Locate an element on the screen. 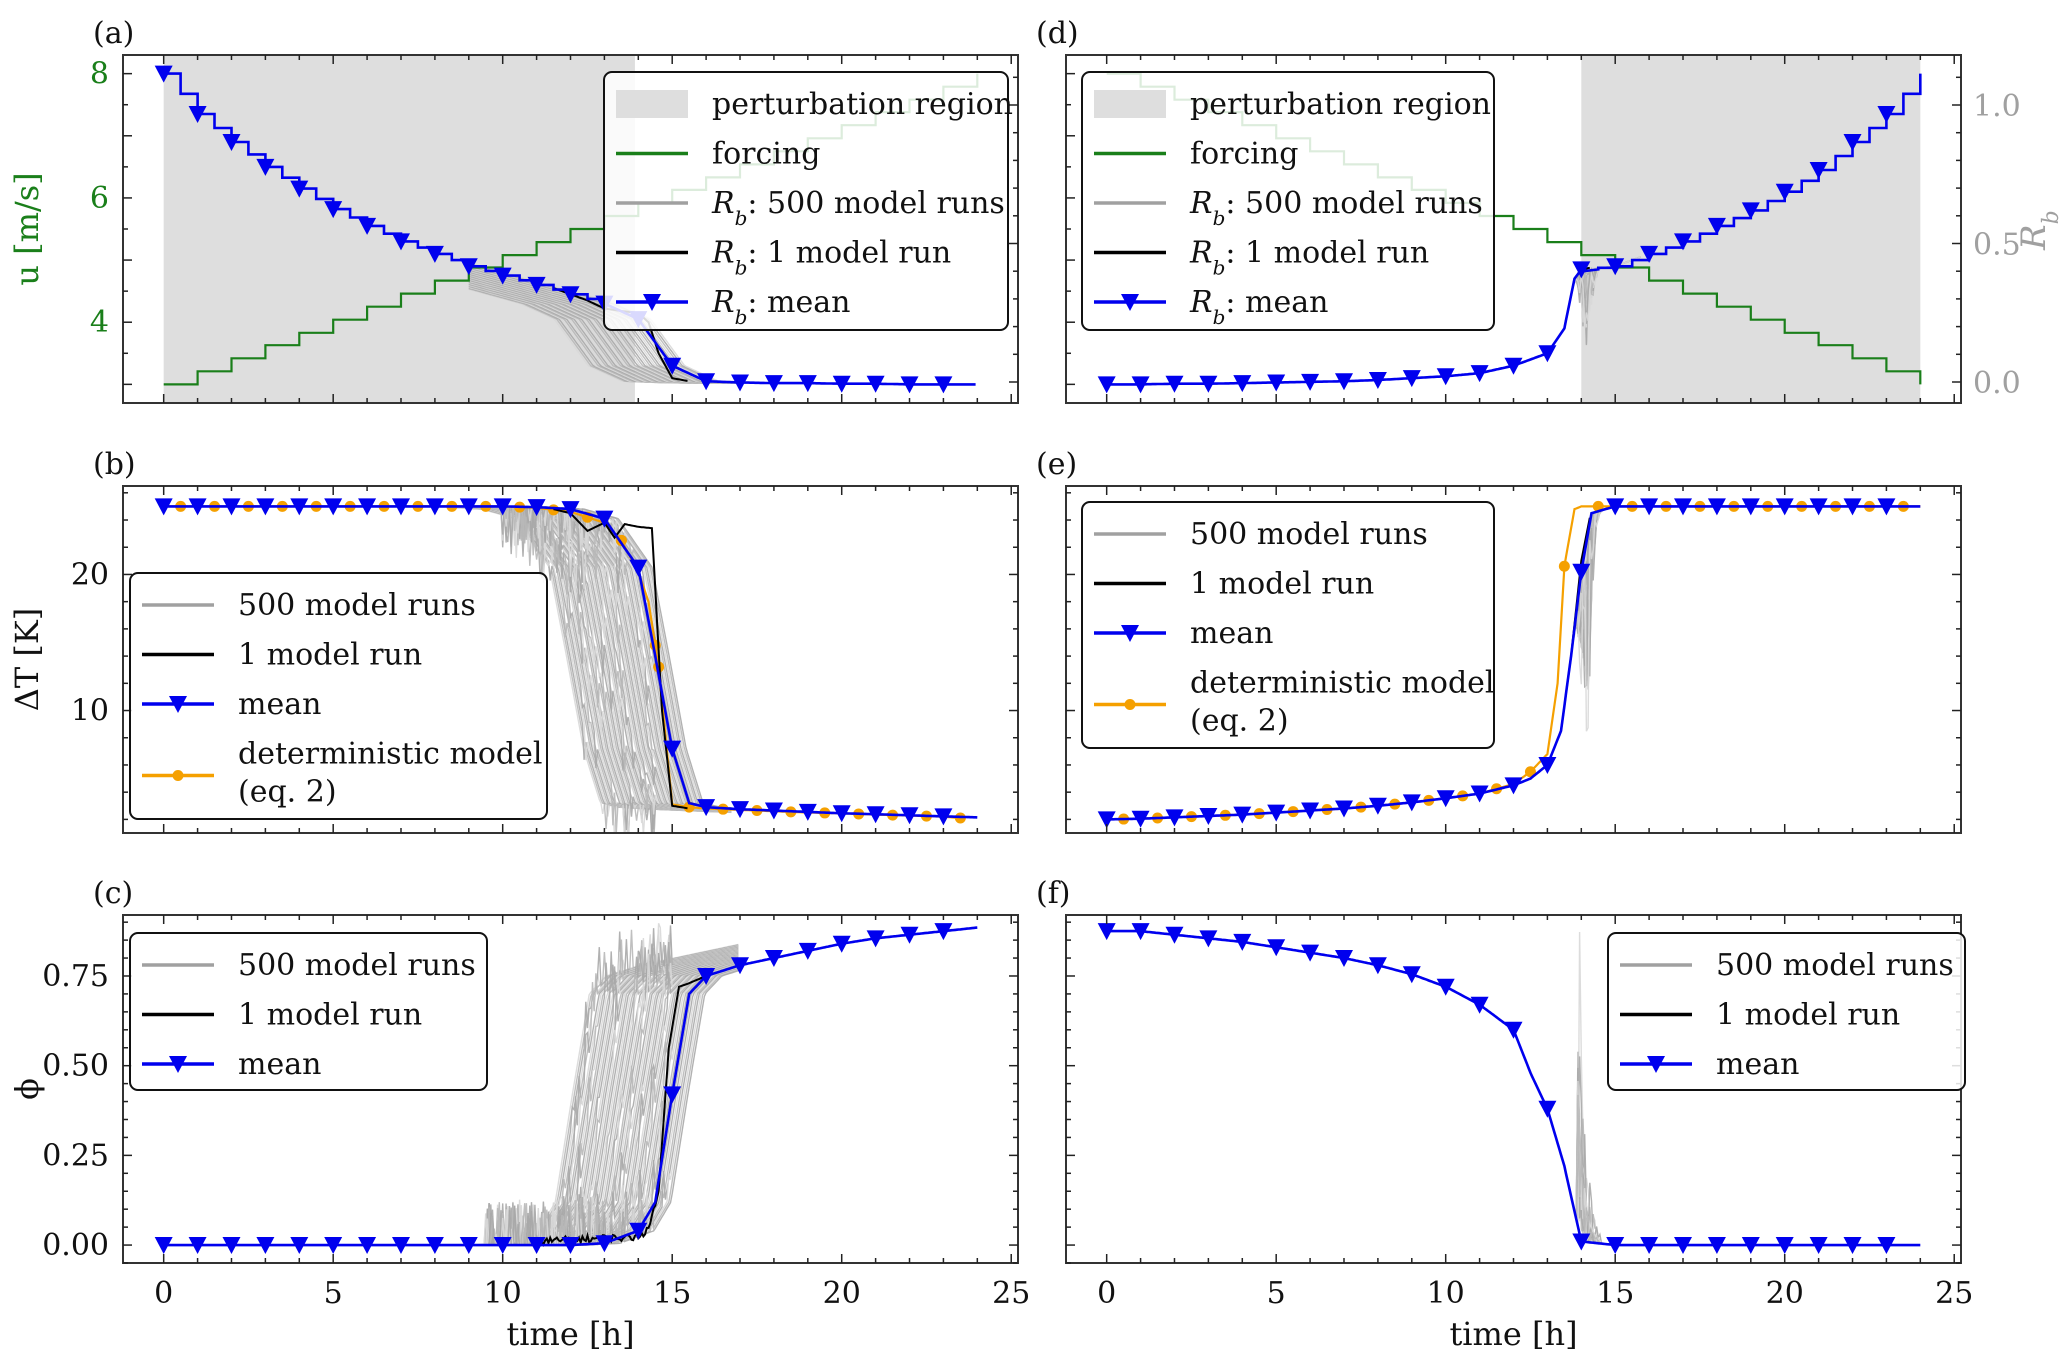  y-tick-label: 10 is located at coordinates (90, 711).